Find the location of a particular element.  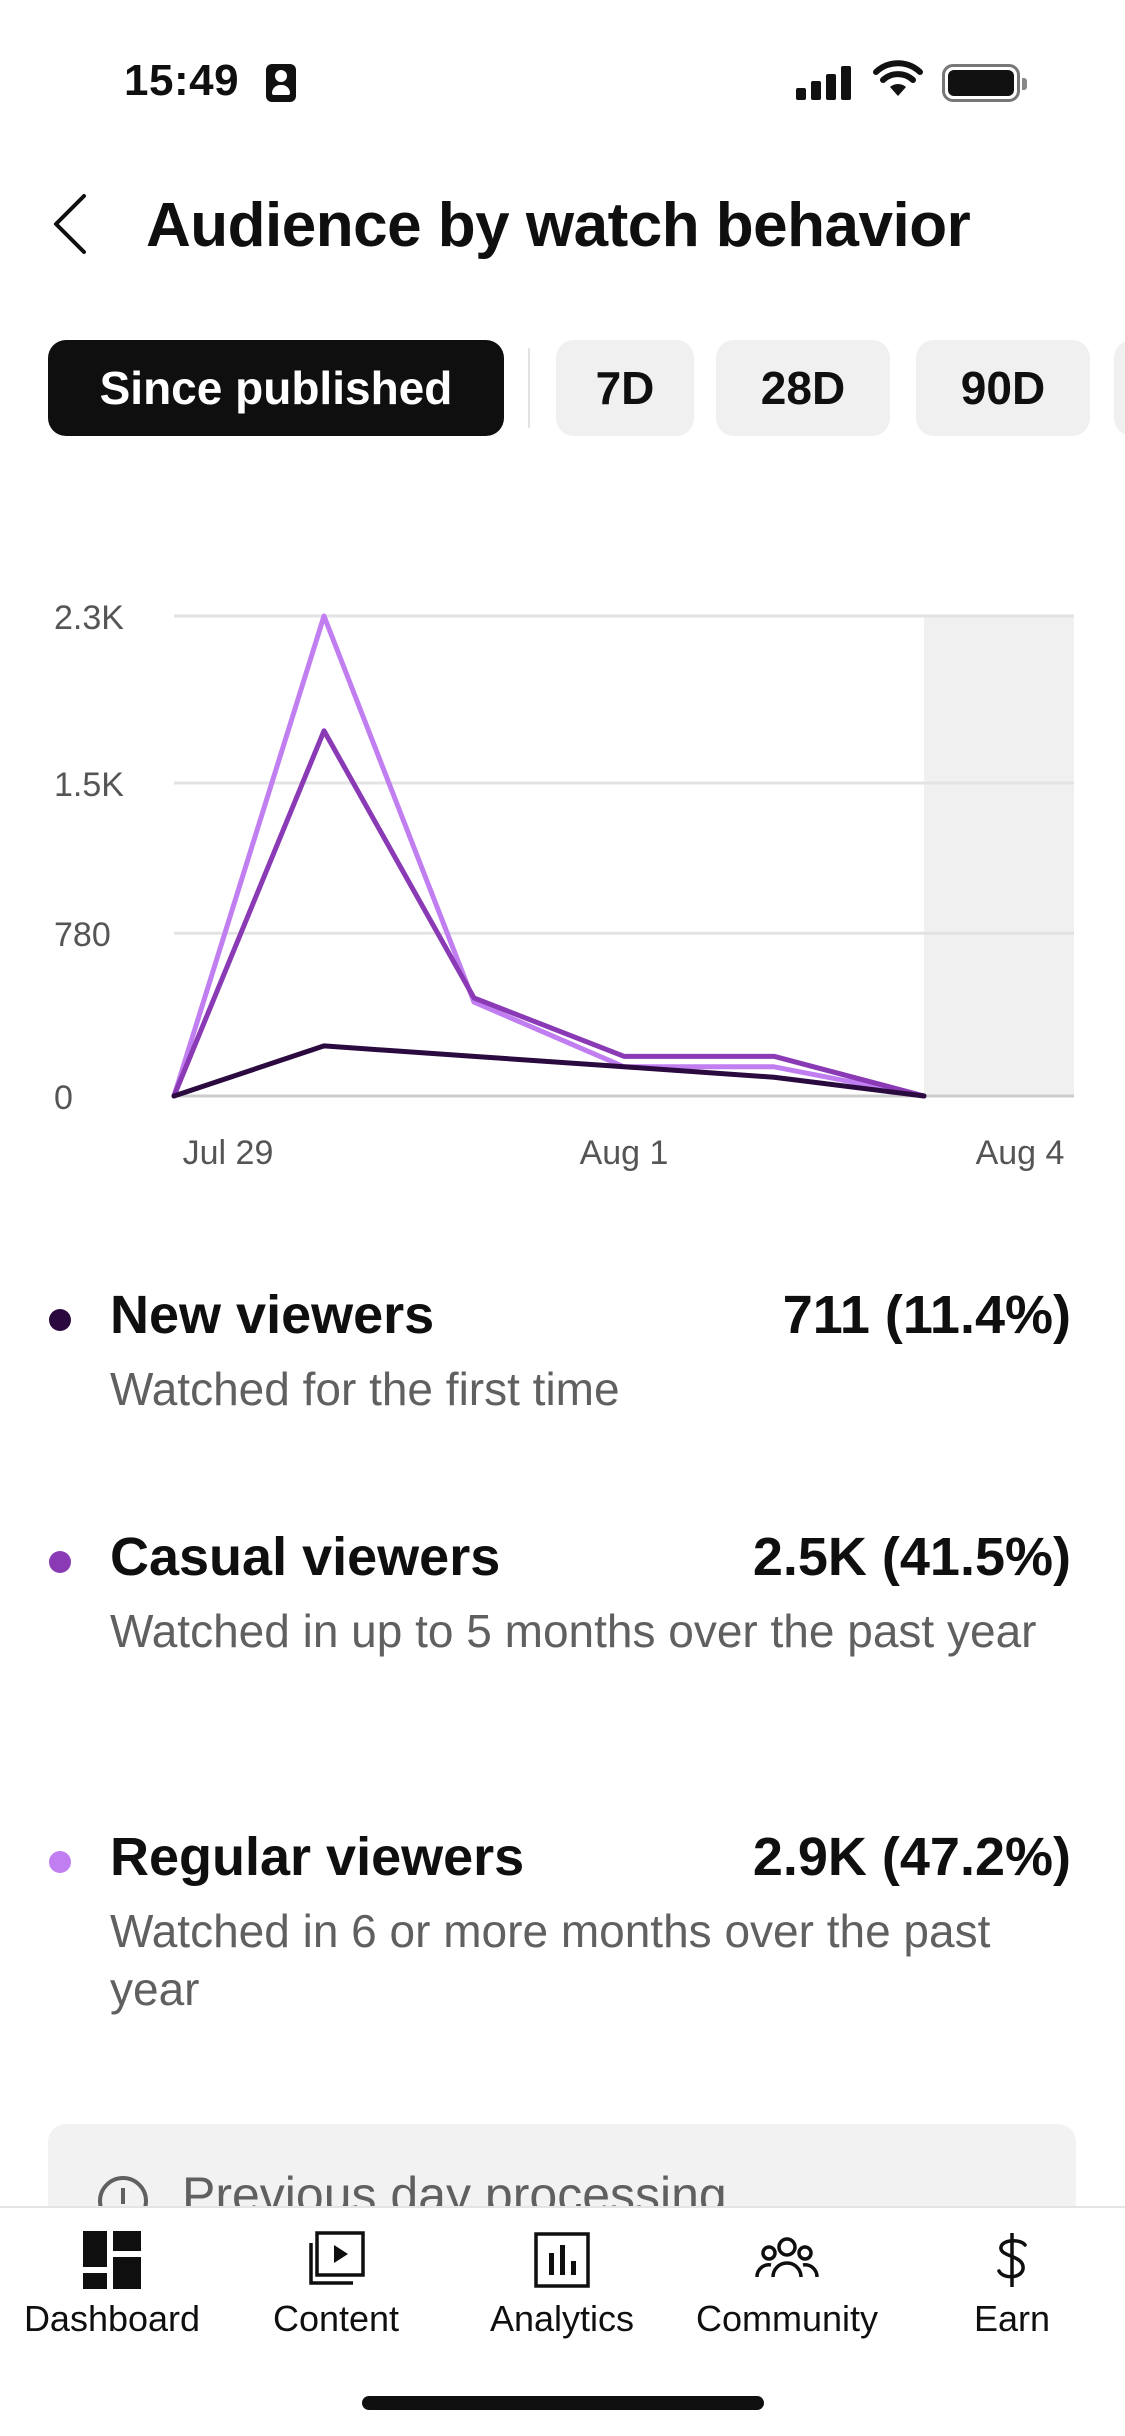

earn-icon is located at coordinates (1012, 2260).